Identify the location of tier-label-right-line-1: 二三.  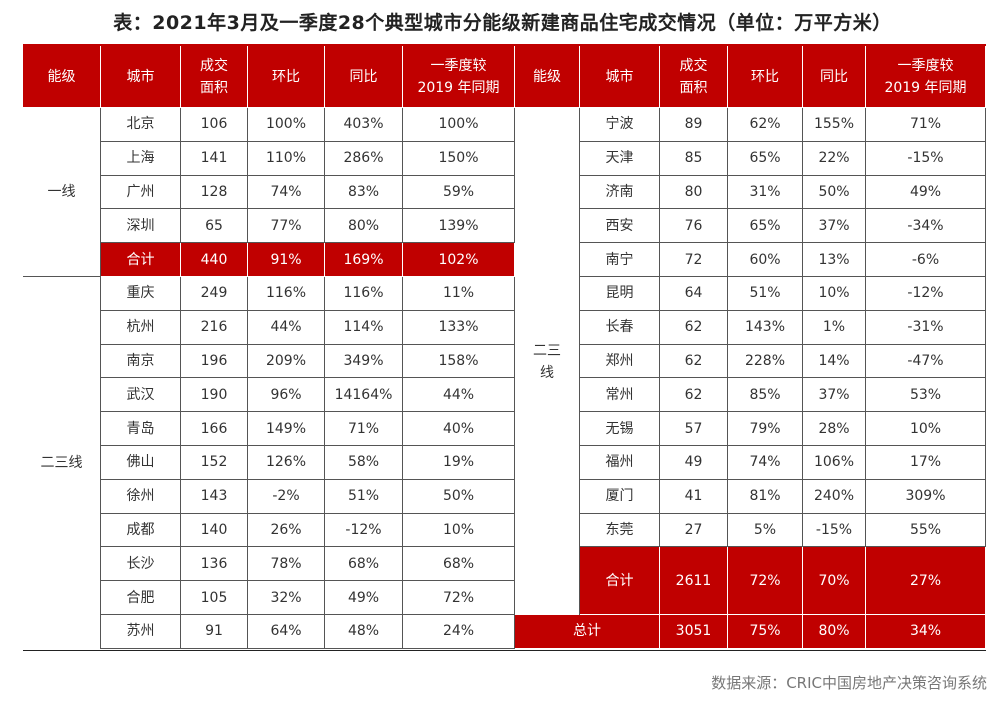
(547, 350).